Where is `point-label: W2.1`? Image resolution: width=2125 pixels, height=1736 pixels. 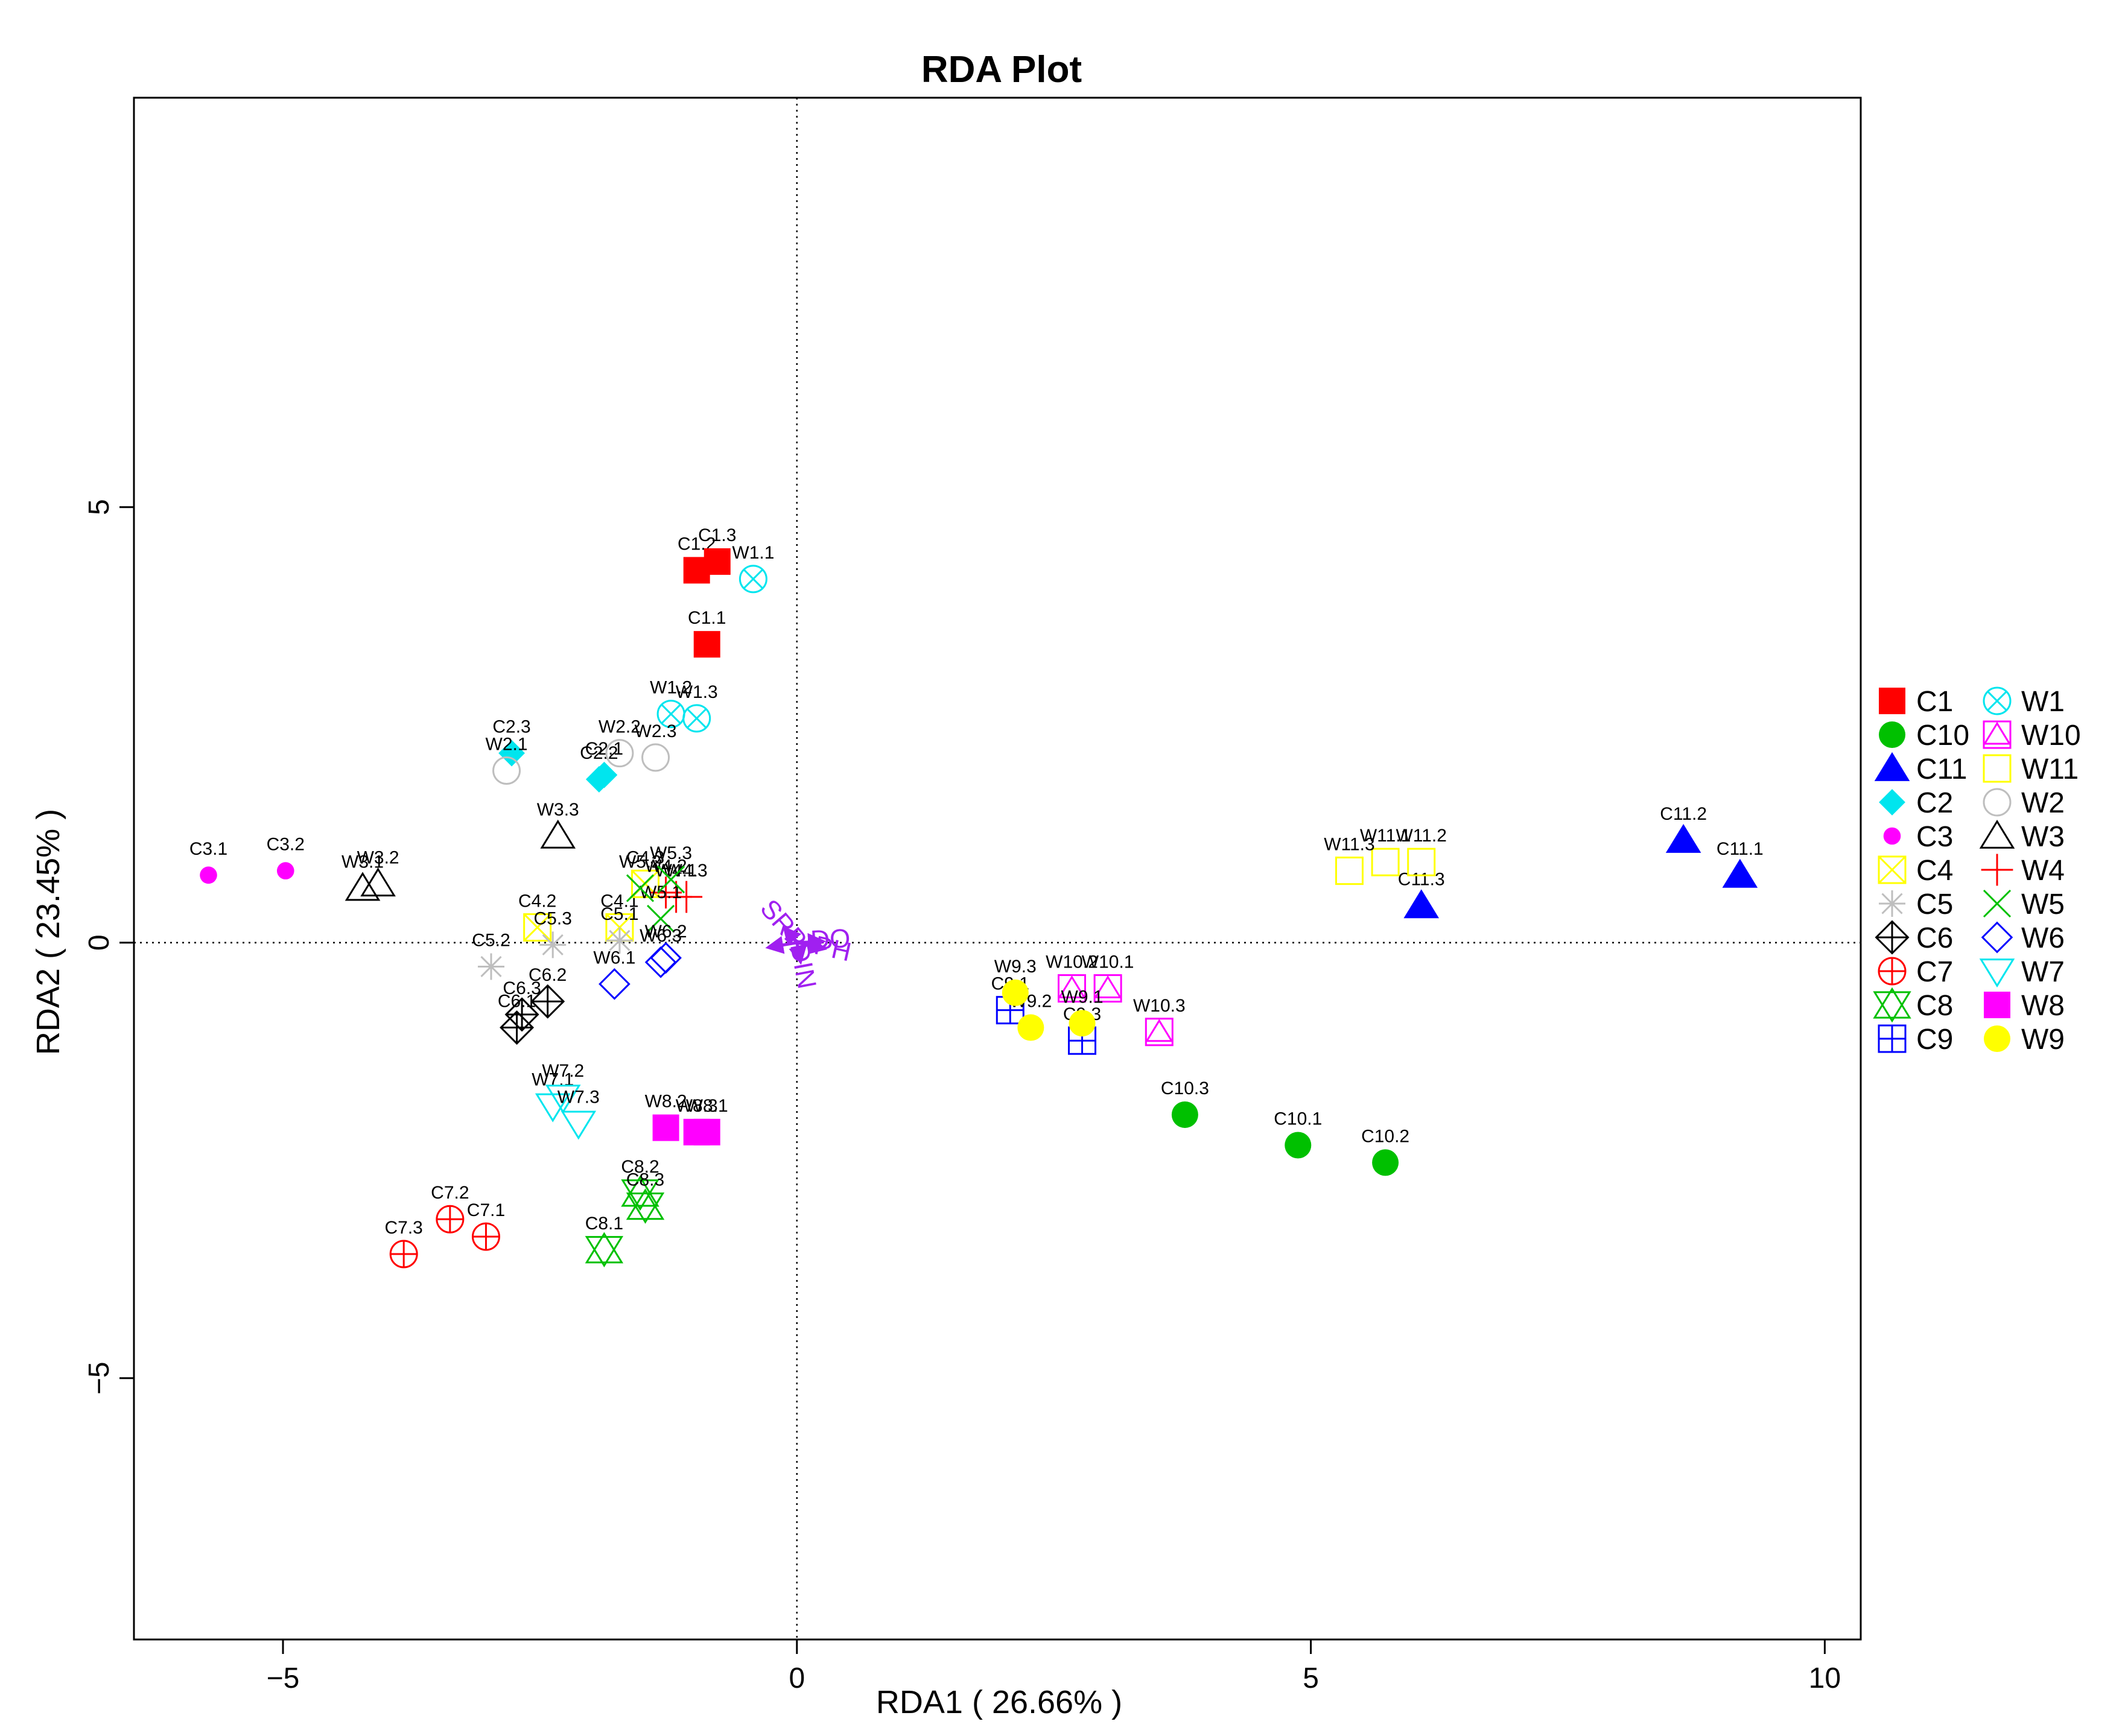 point-label: W2.1 is located at coordinates (507, 745).